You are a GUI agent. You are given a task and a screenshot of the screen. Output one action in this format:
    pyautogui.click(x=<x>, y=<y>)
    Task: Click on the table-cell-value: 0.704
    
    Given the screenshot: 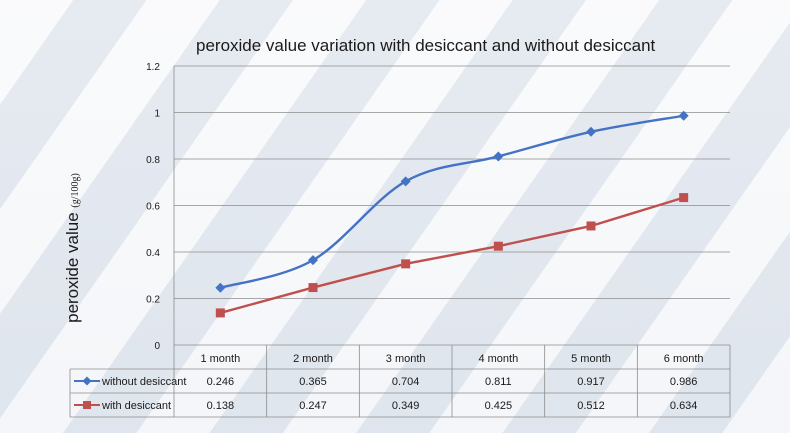 What is the action you would take?
    pyautogui.click(x=406, y=382)
    